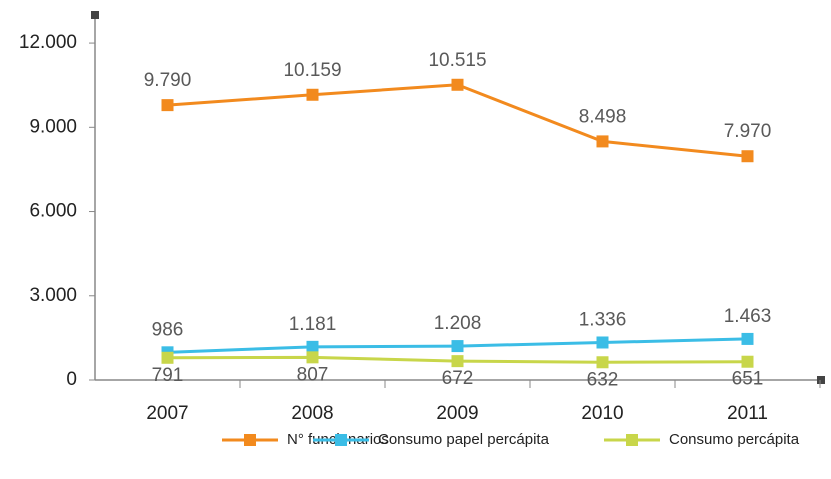  I want to click on data-label: 7.970, so click(748, 131).